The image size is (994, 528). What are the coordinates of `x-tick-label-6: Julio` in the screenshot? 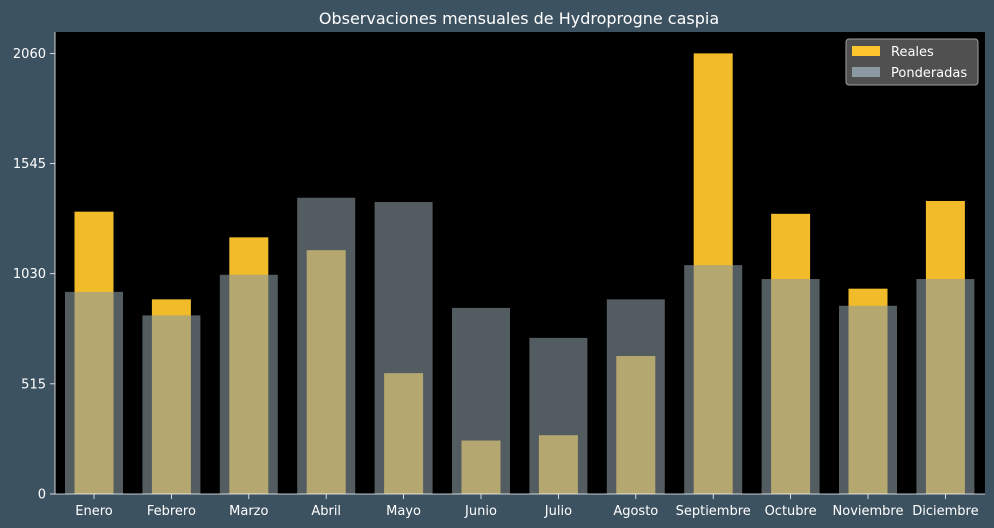 It's located at (558, 511).